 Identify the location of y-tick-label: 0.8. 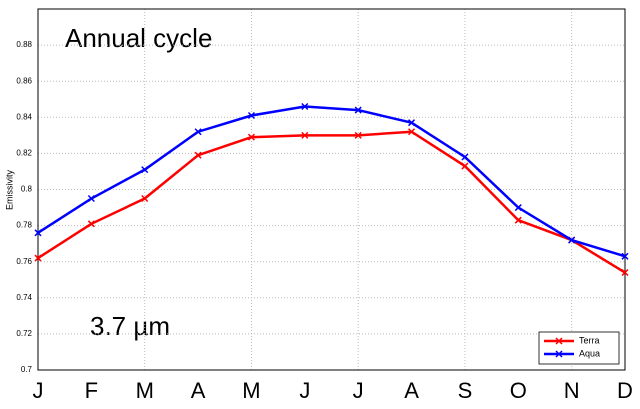
(27, 189).